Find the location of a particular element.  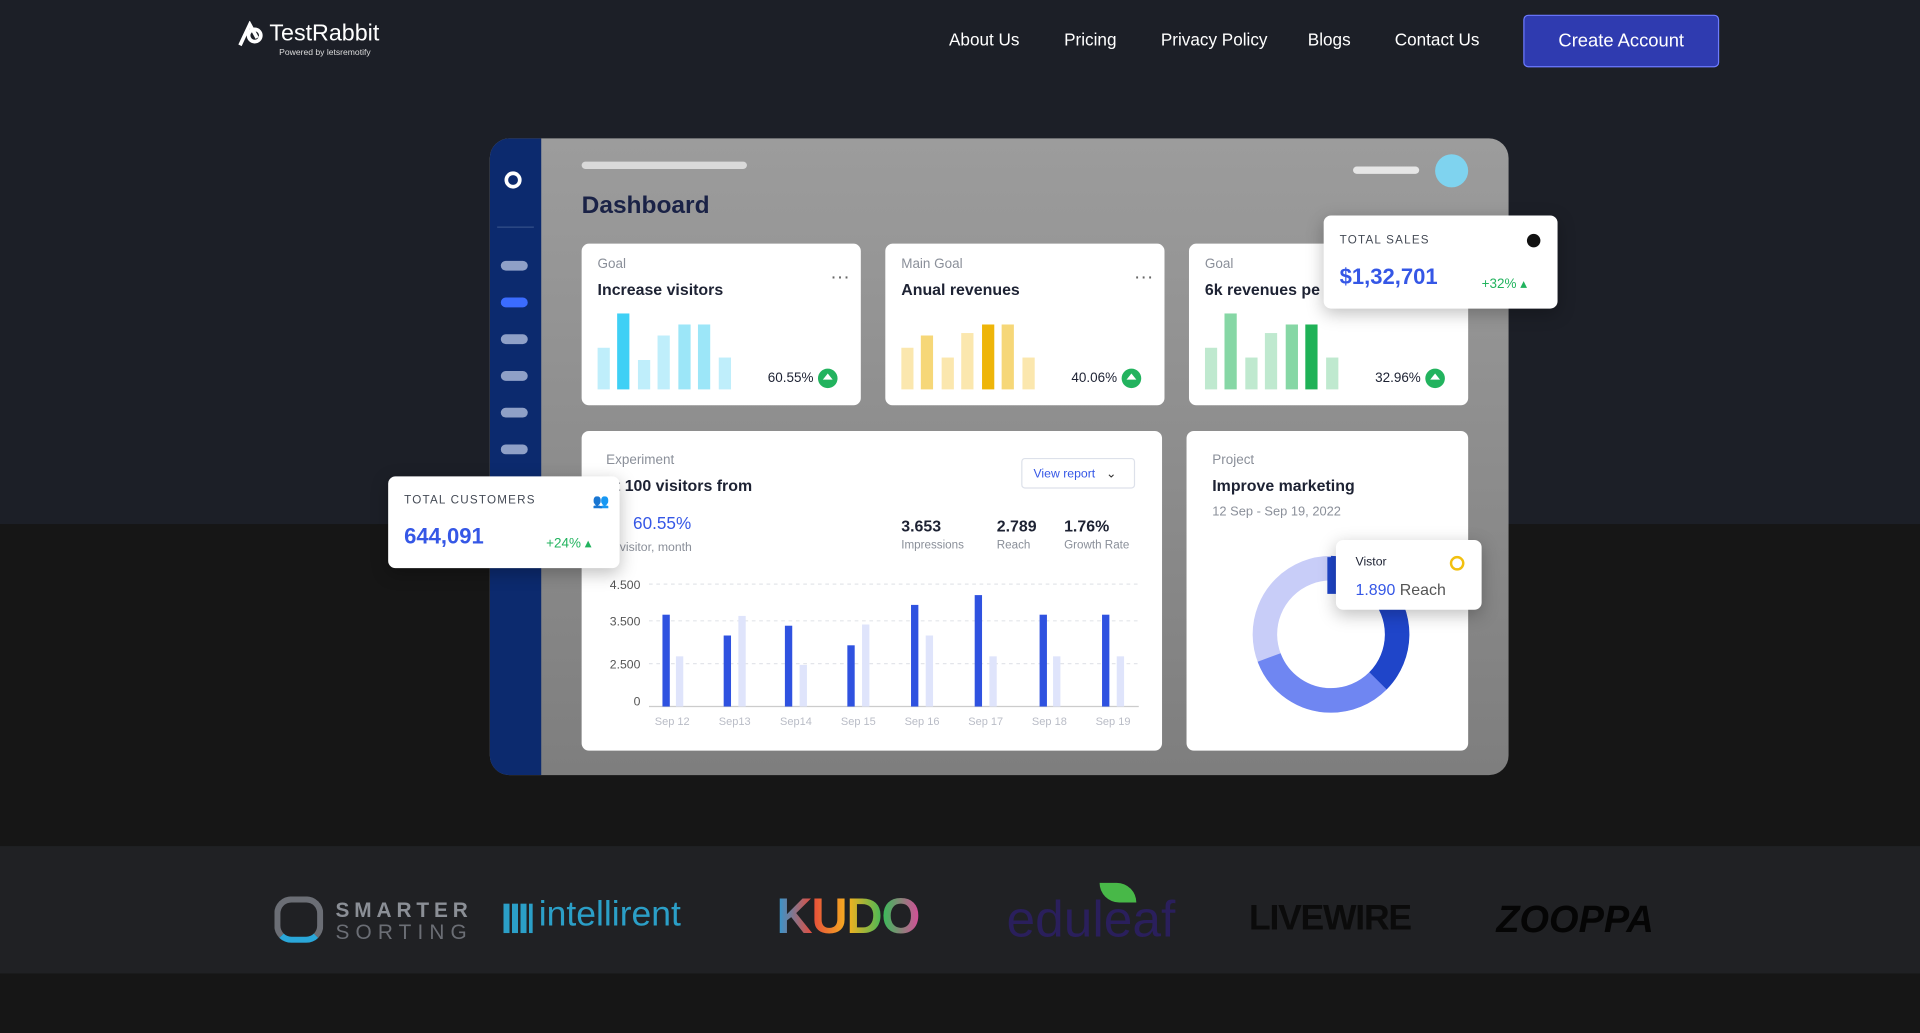

tooltip-value: 1.890 is located at coordinates (1375, 589).